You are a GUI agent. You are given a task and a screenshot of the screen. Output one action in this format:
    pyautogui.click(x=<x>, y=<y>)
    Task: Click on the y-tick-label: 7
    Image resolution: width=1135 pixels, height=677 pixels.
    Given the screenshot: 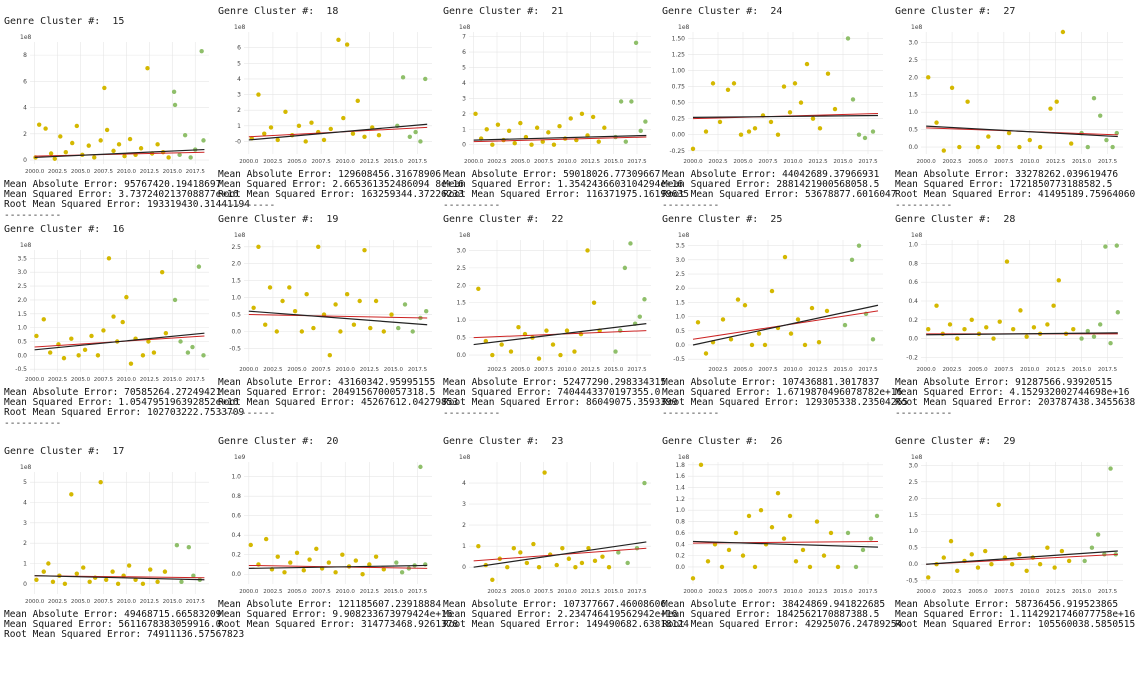 What is the action you would take?
    pyautogui.click(x=464, y=37)
    